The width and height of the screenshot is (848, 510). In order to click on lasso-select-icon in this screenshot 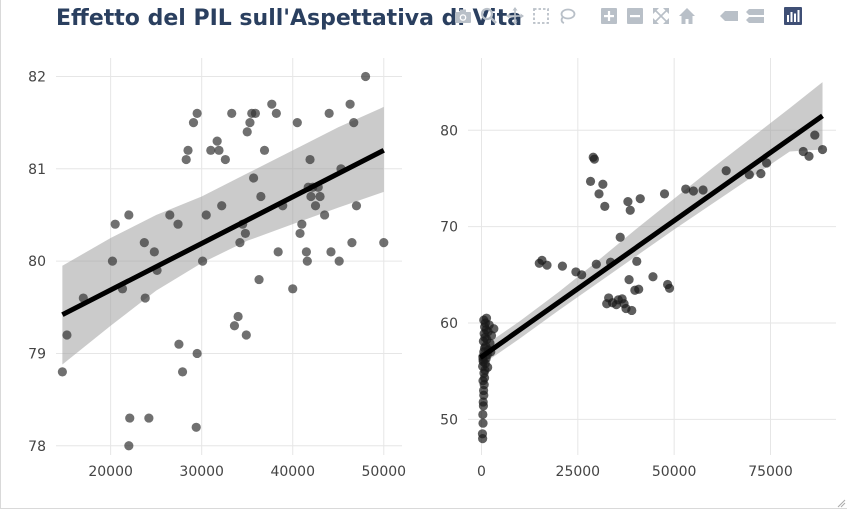, I will do `click(567, 16)`.